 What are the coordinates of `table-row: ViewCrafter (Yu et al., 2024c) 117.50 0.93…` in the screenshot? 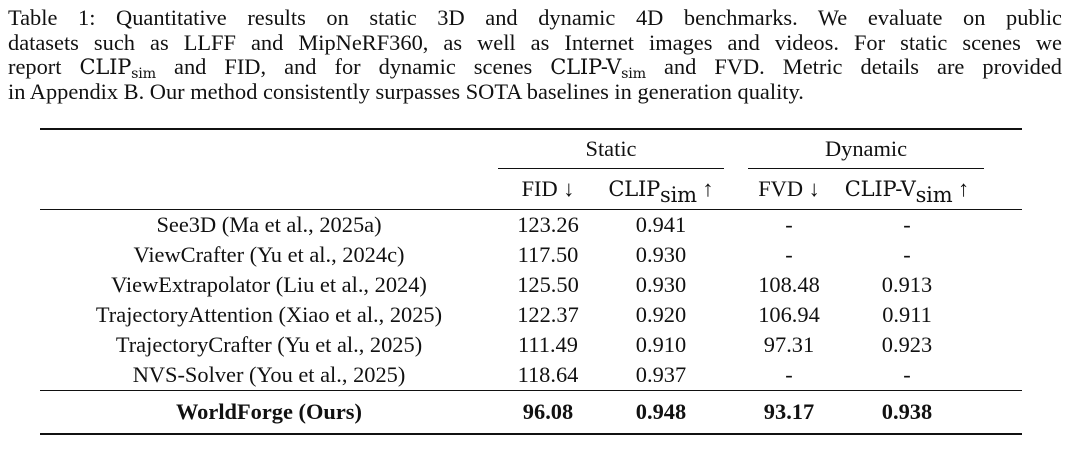 It's located at (531, 255).